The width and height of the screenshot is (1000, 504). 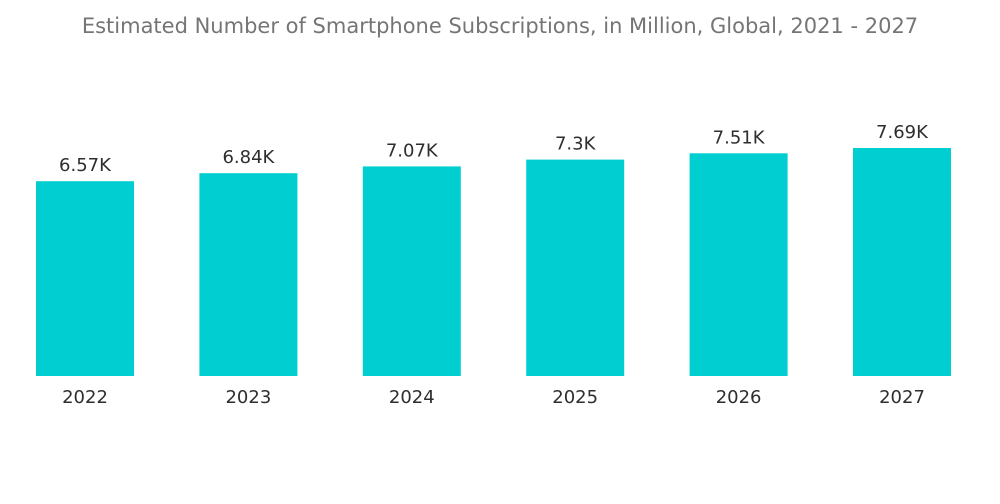 What do you see at coordinates (902, 262) in the screenshot?
I see `bar-2027` at bounding box center [902, 262].